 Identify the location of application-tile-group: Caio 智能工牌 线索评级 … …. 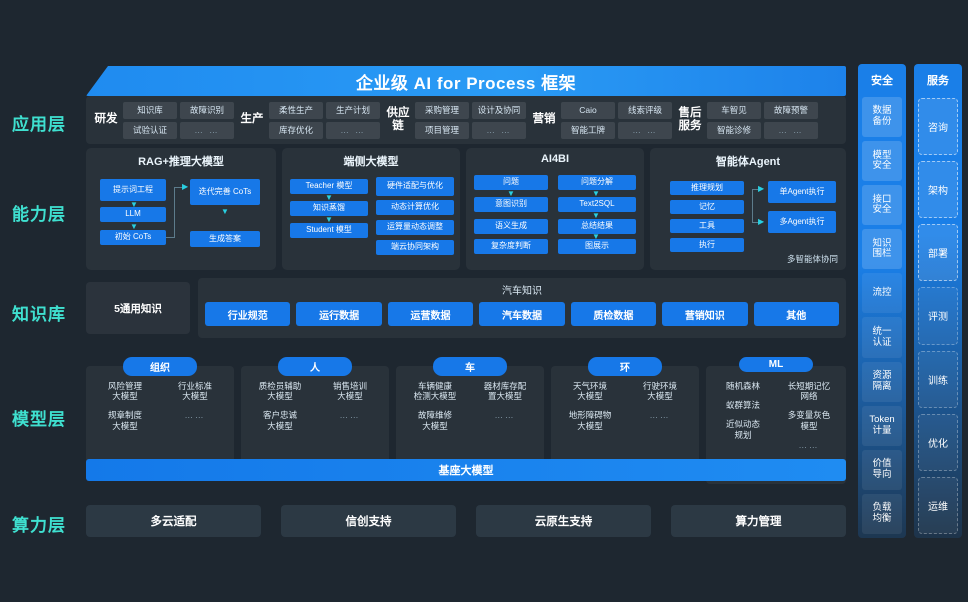
(616, 120).